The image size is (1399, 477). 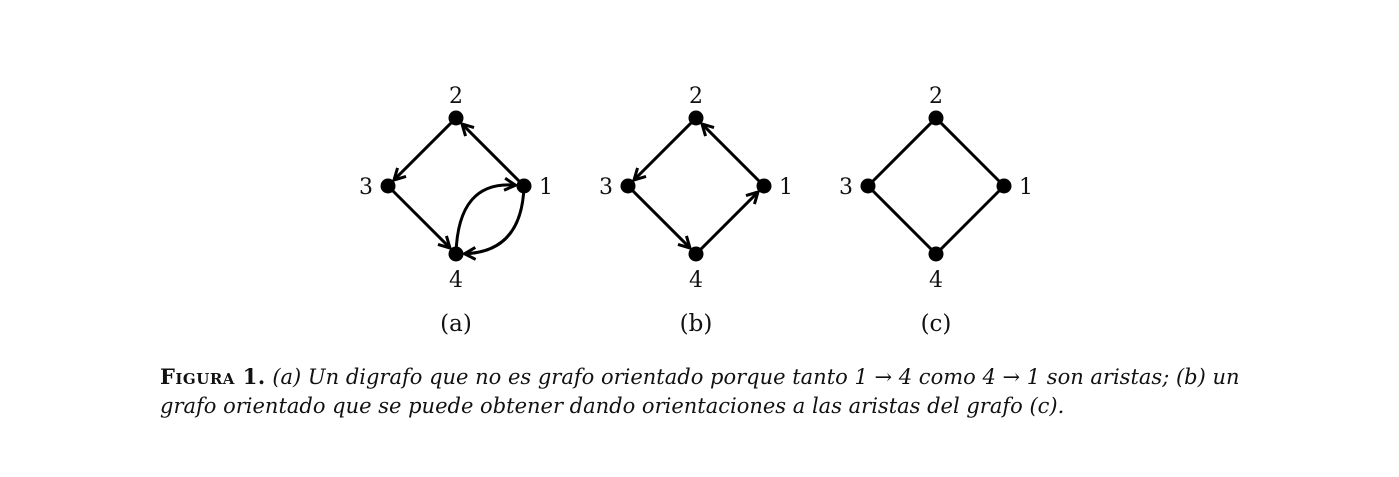 What do you see at coordinates (936, 96) in the screenshot?
I see `node-label-c-2: 2` at bounding box center [936, 96].